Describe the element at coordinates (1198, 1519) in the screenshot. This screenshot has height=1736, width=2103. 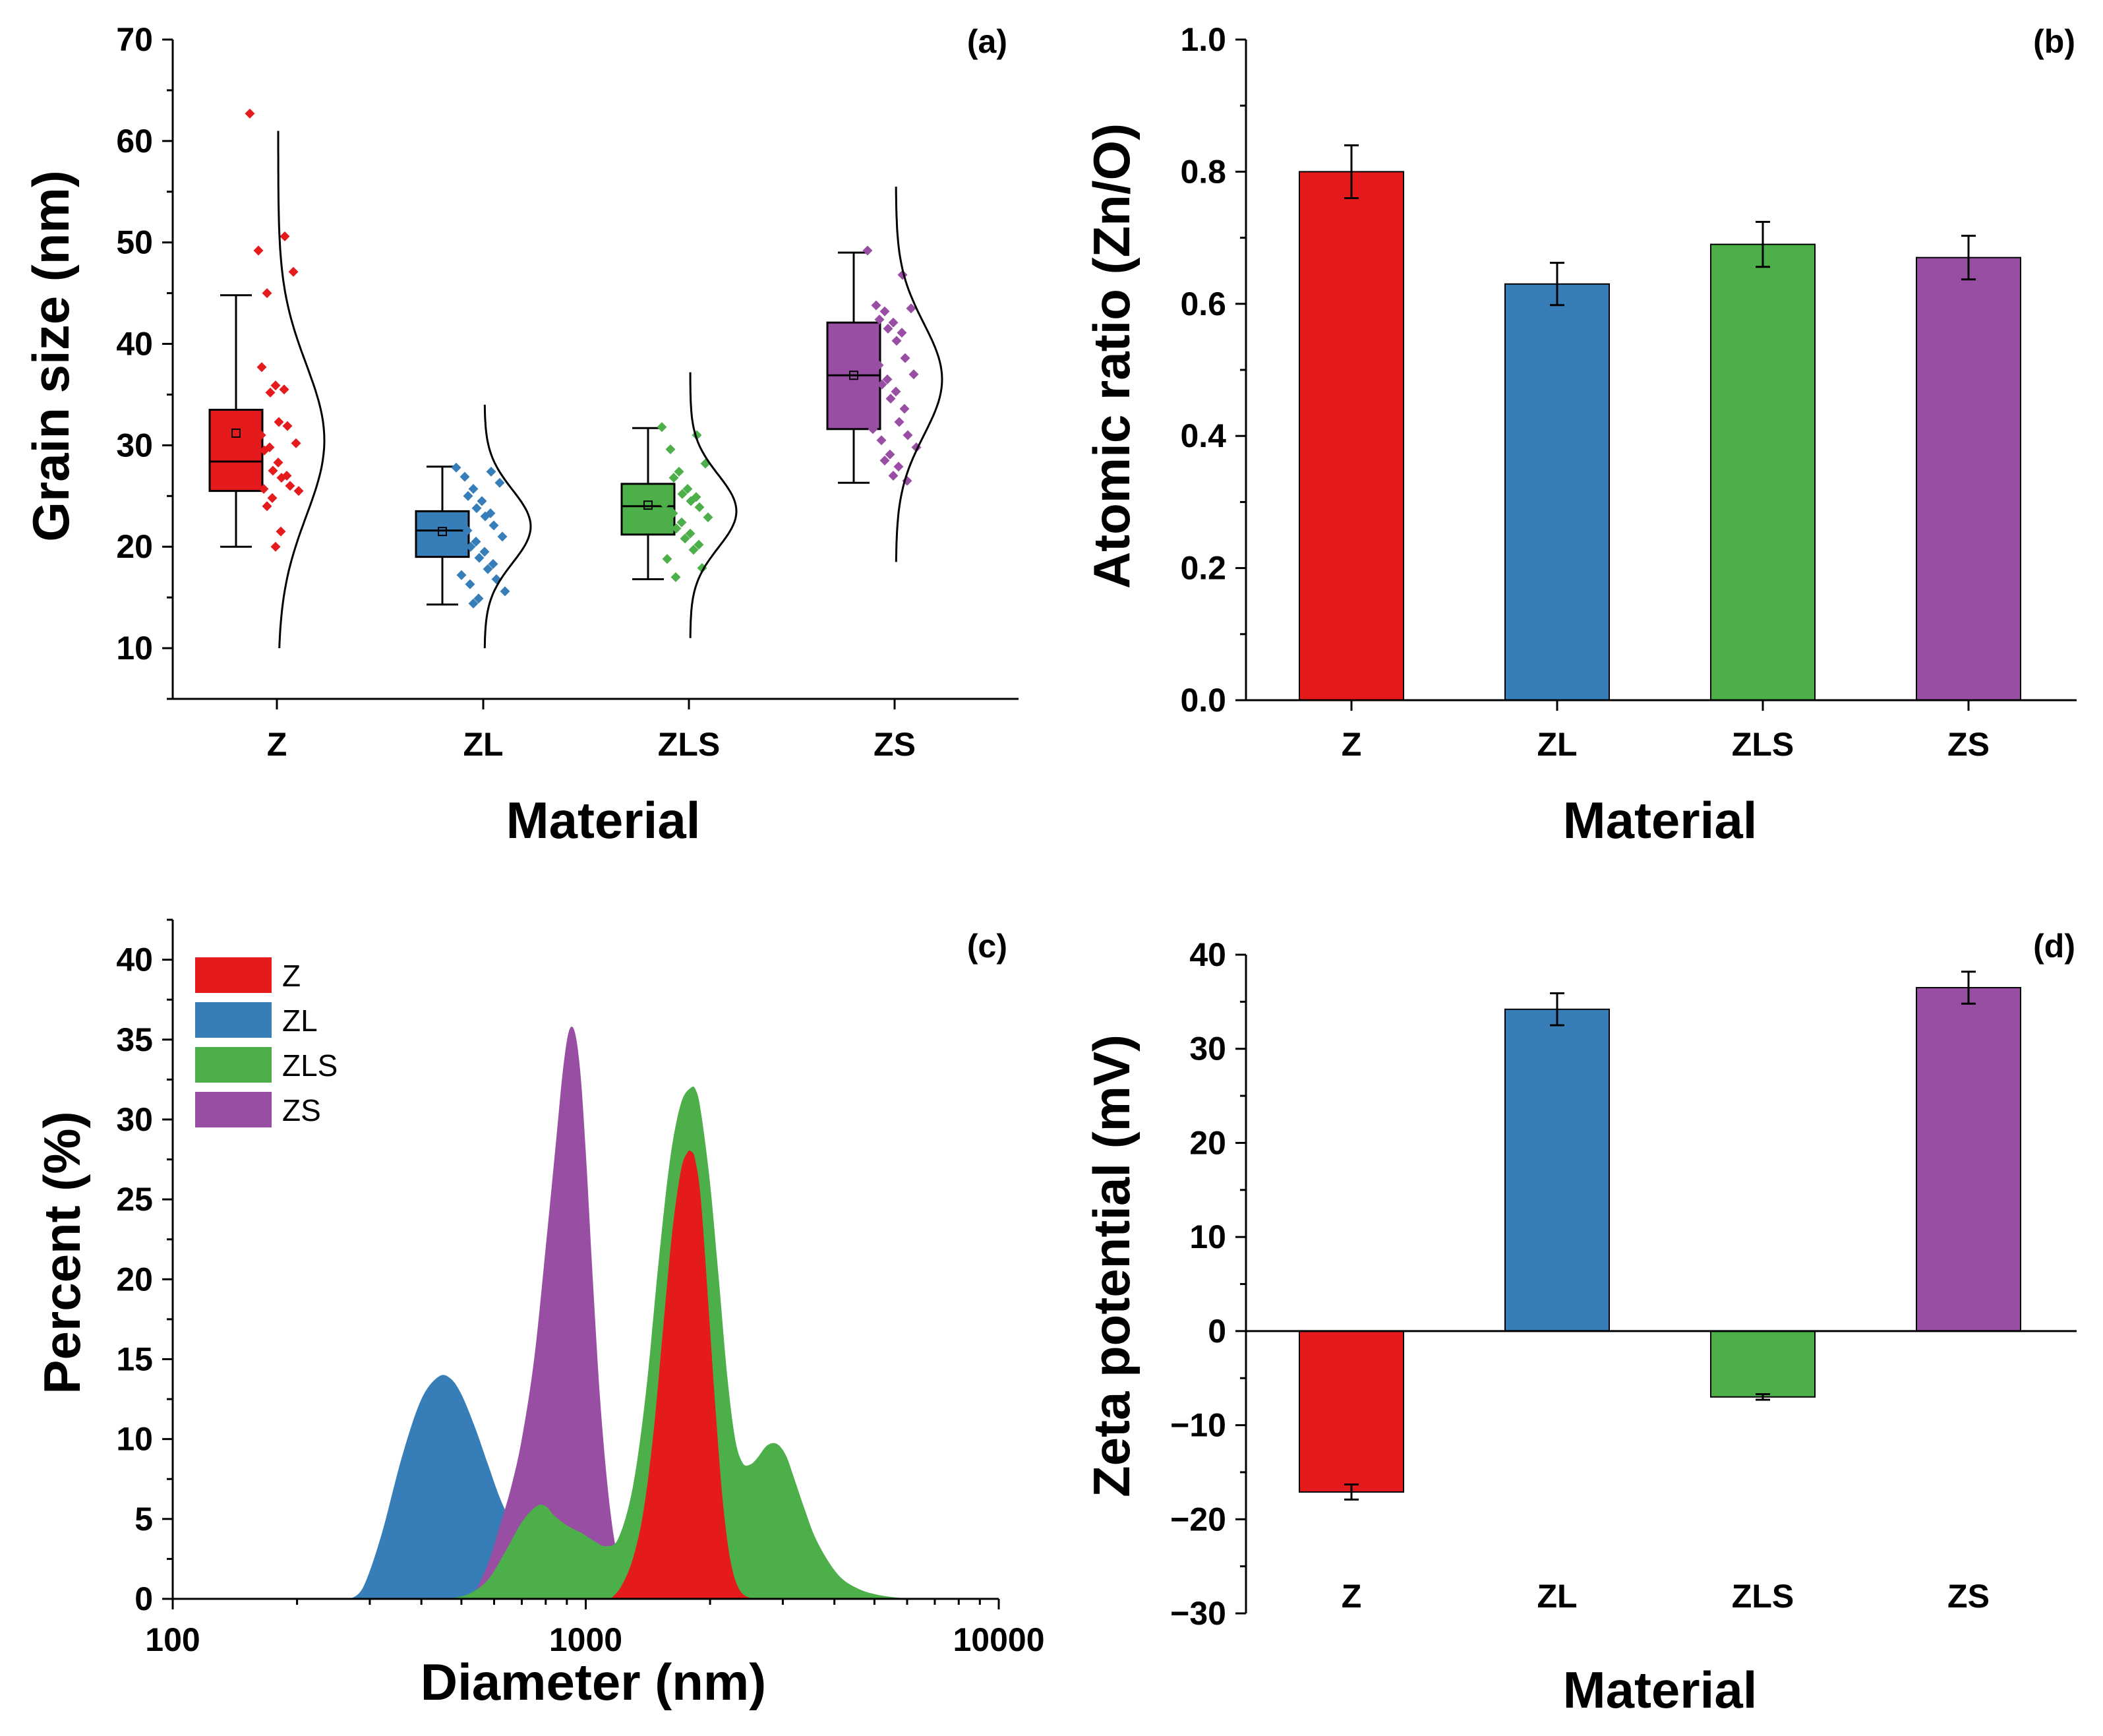
I see `panel-d-ytick-label: −20` at that location.